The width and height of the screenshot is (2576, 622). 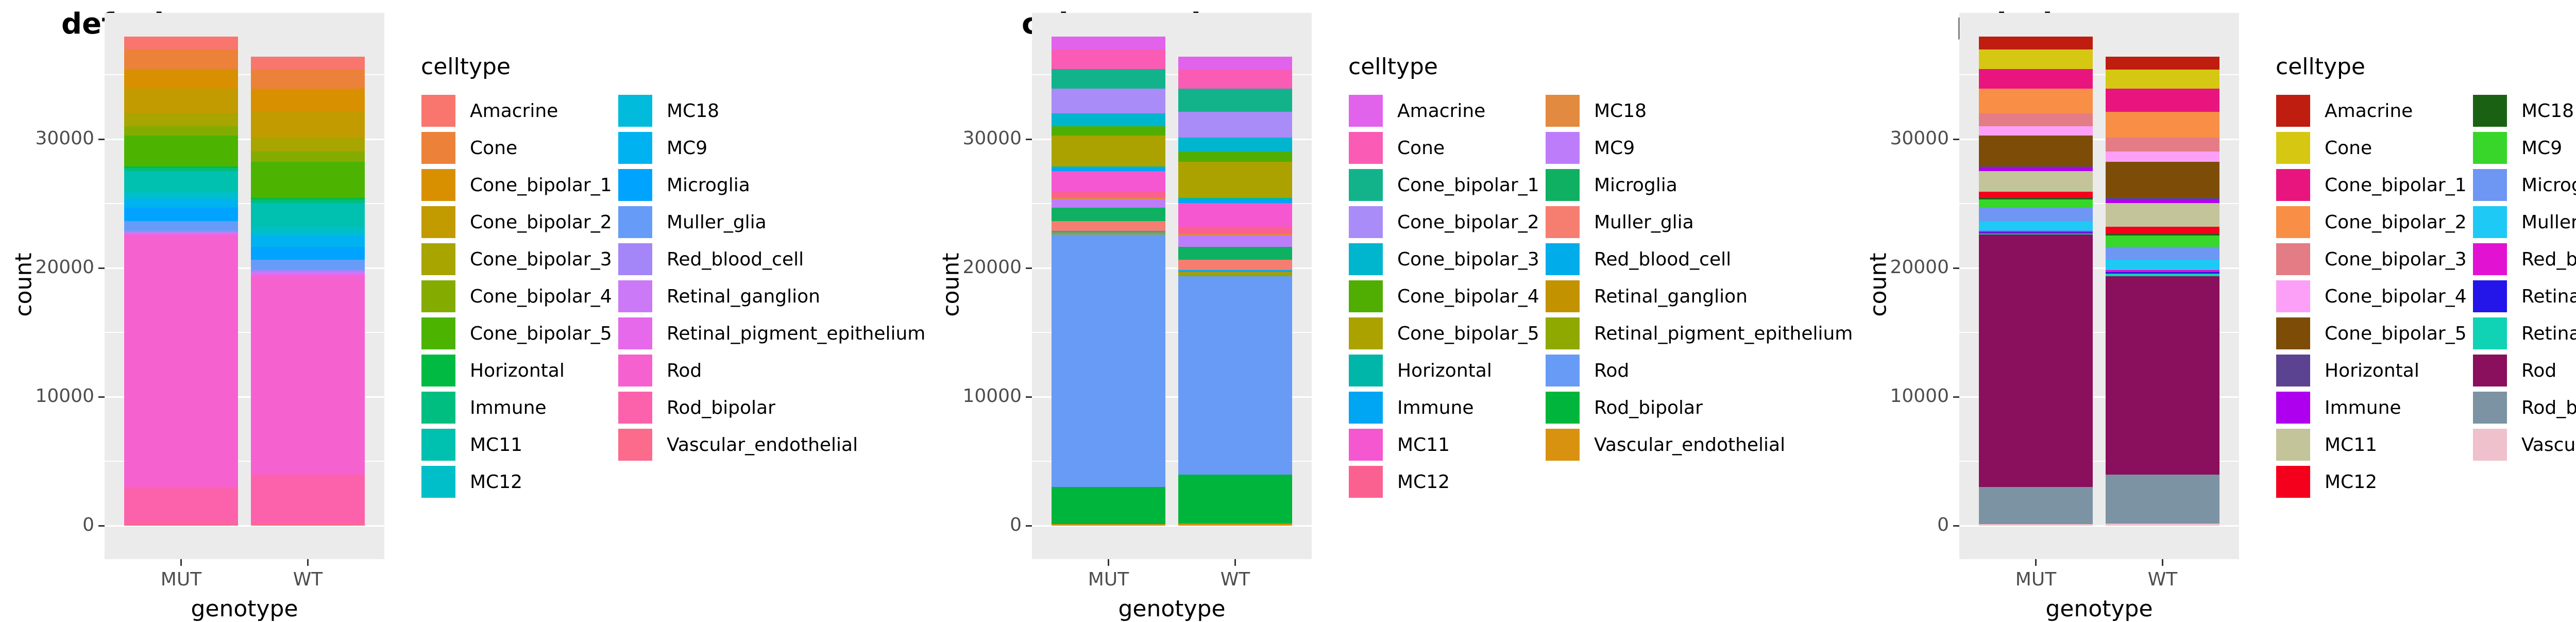 What do you see at coordinates (1614, 148) in the screenshot?
I see `legend-label-mc9: MC9` at bounding box center [1614, 148].